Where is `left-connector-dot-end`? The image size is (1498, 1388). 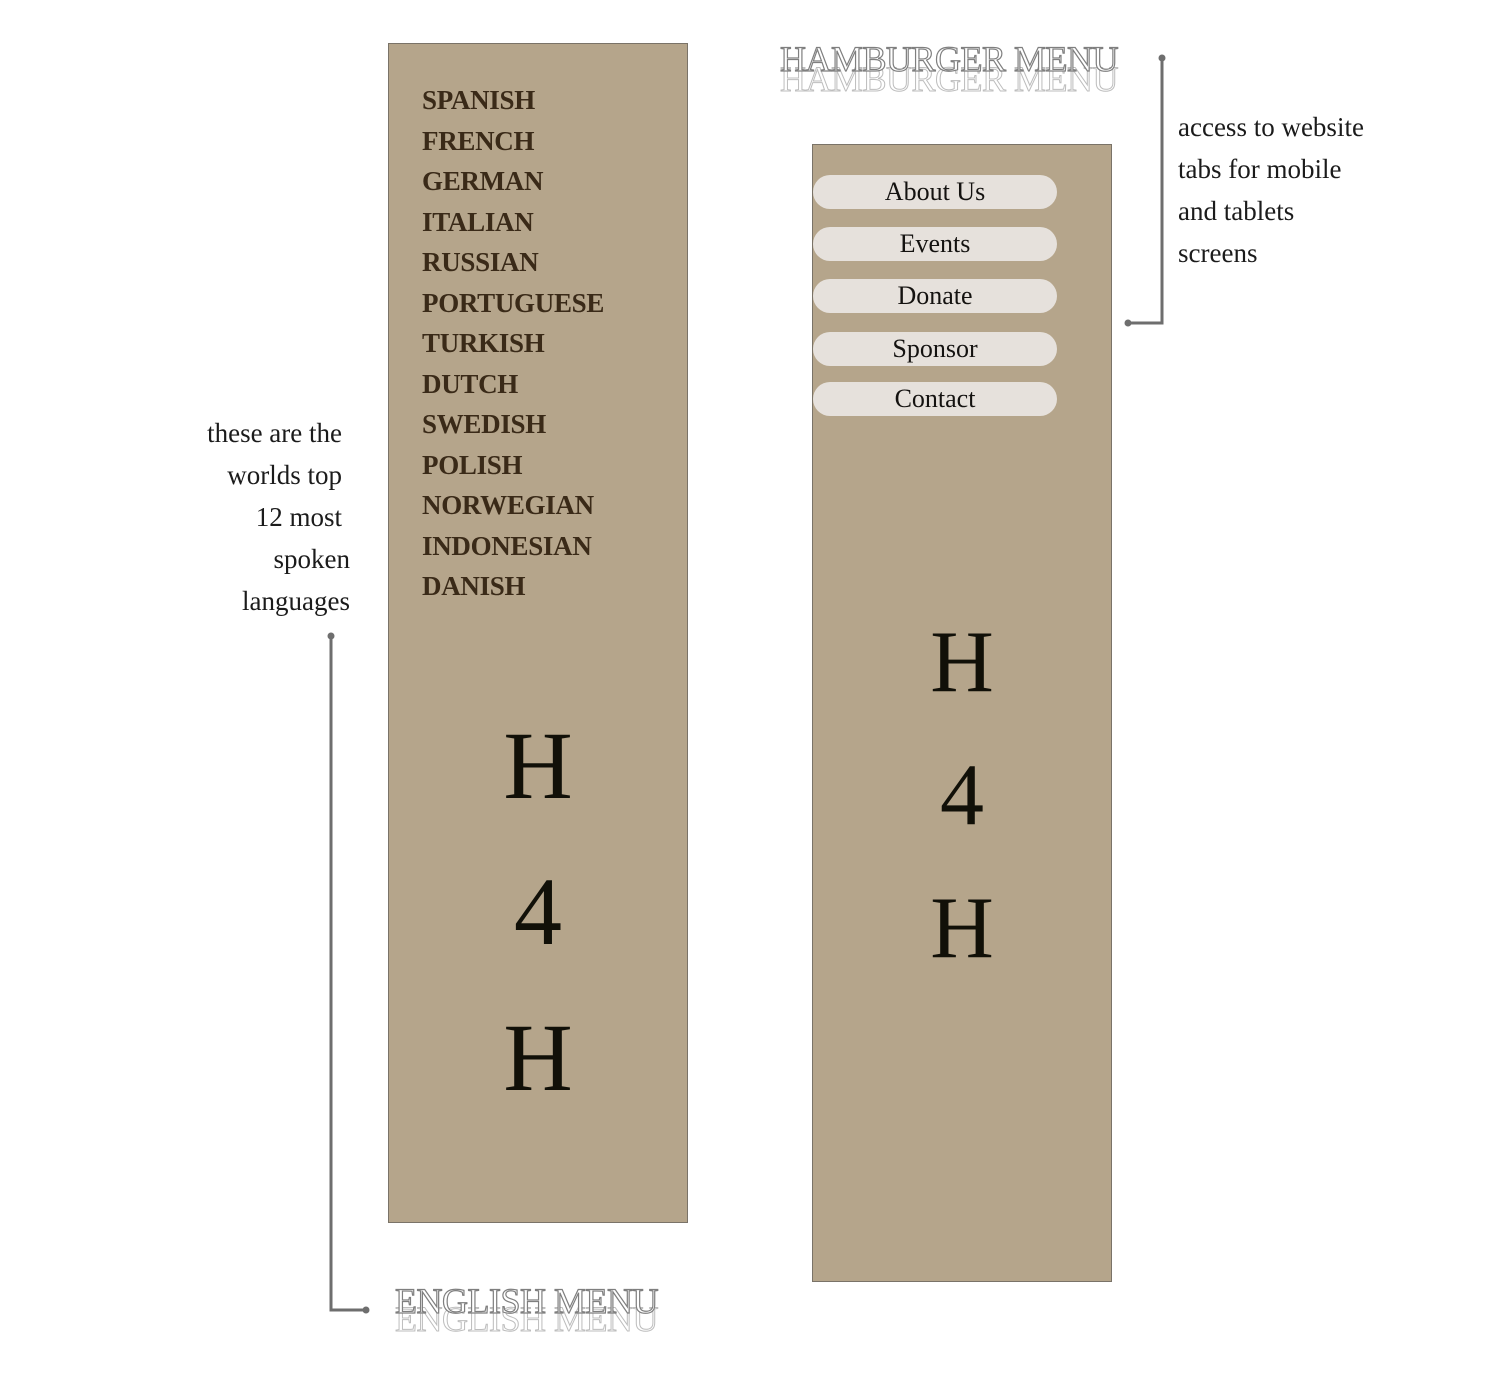 left-connector-dot-end is located at coordinates (366, 1310).